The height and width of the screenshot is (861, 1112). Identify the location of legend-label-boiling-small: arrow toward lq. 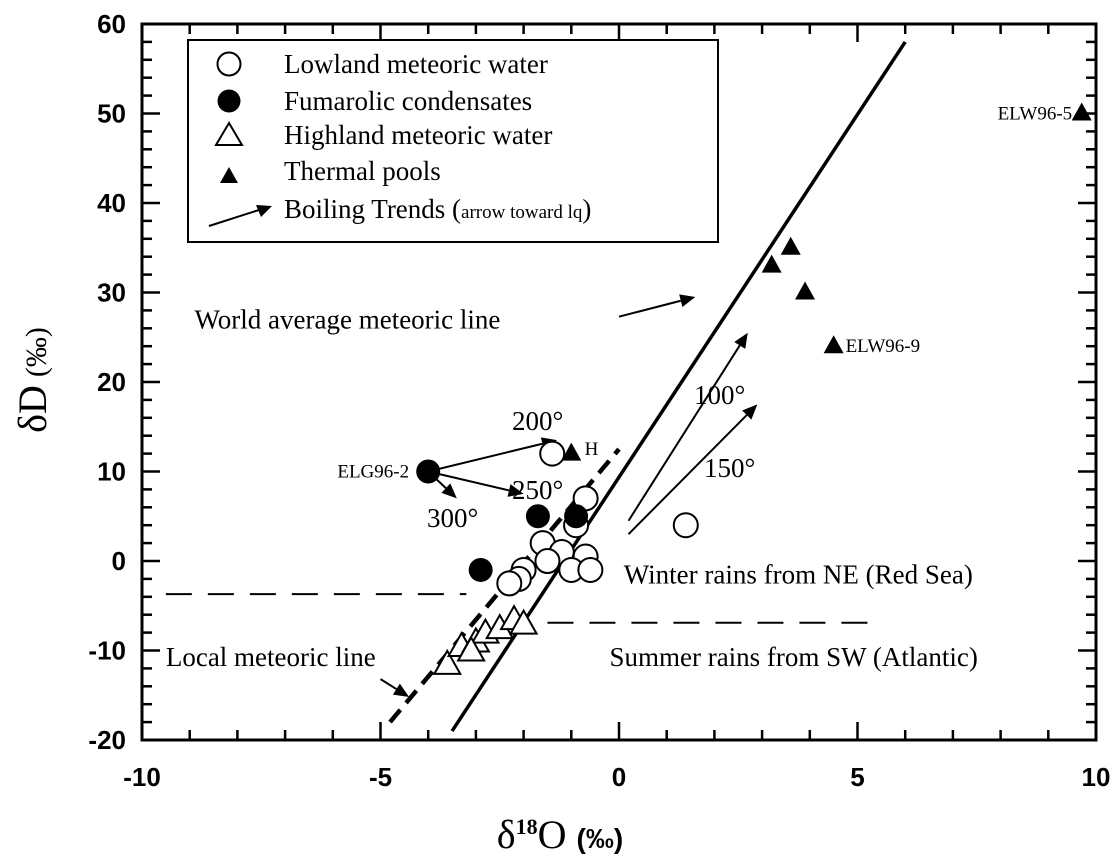
(522, 212).